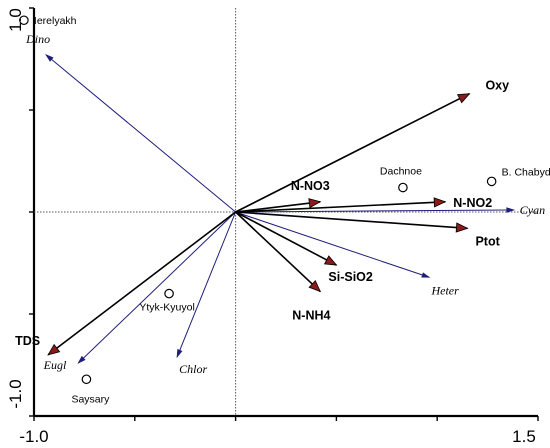 The image size is (550, 448). Describe the element at coordinates (524, 436) in the screenshot. I see `x-tick-label: 1.5` at that location.